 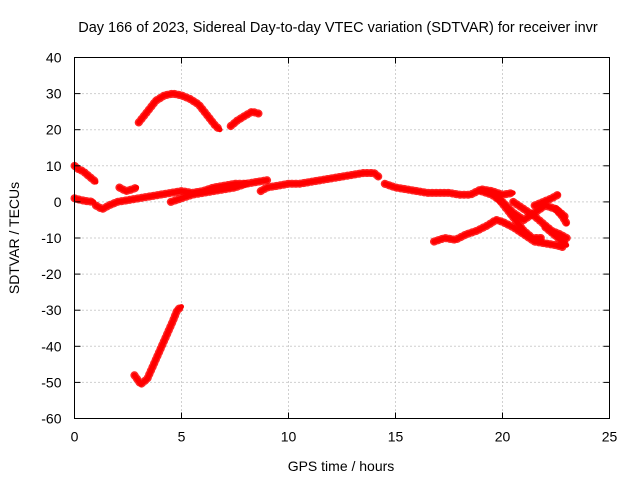 I want to click on y-tick-label: -40, so click(x=51, y=346).